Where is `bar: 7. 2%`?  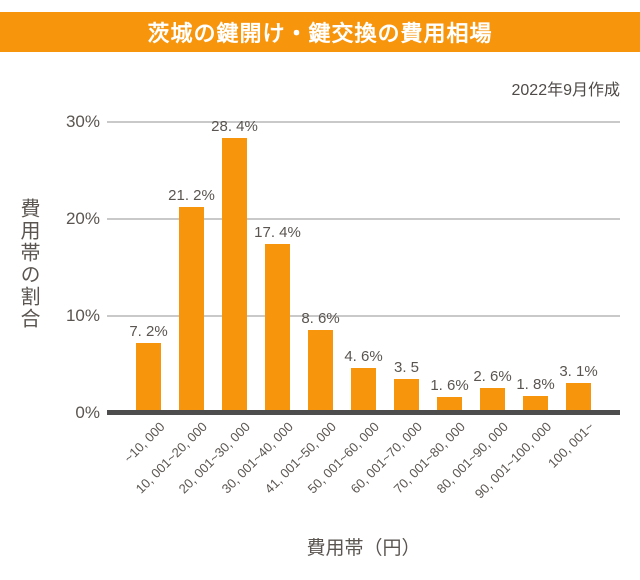 bar: 7. 2% is located at coordinates (148, 368).